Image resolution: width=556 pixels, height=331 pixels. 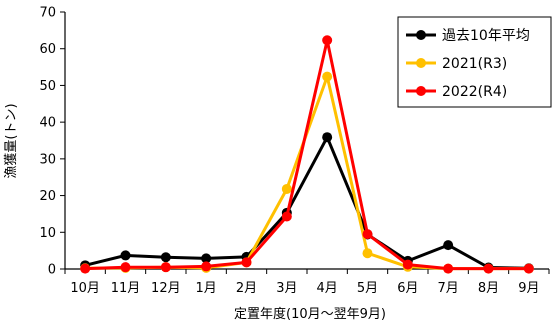 I want to click on x-tick-label: 9月, so click(x=528, y=288).